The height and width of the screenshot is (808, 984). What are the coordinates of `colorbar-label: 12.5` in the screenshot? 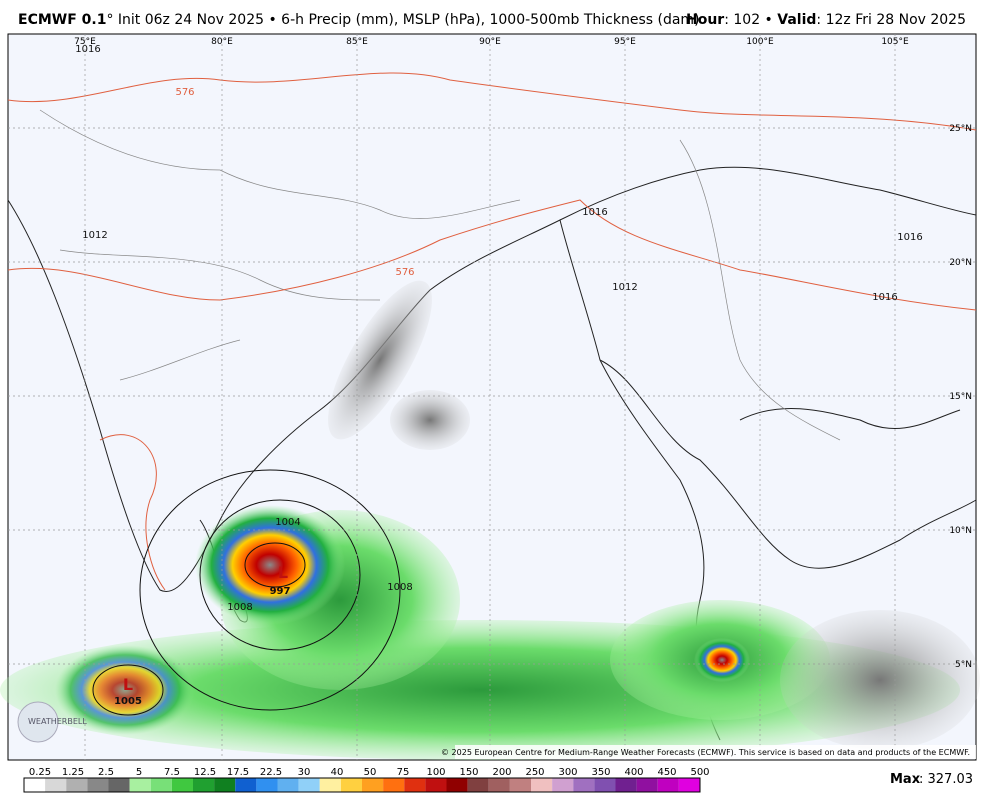 It's located at (205, 772).